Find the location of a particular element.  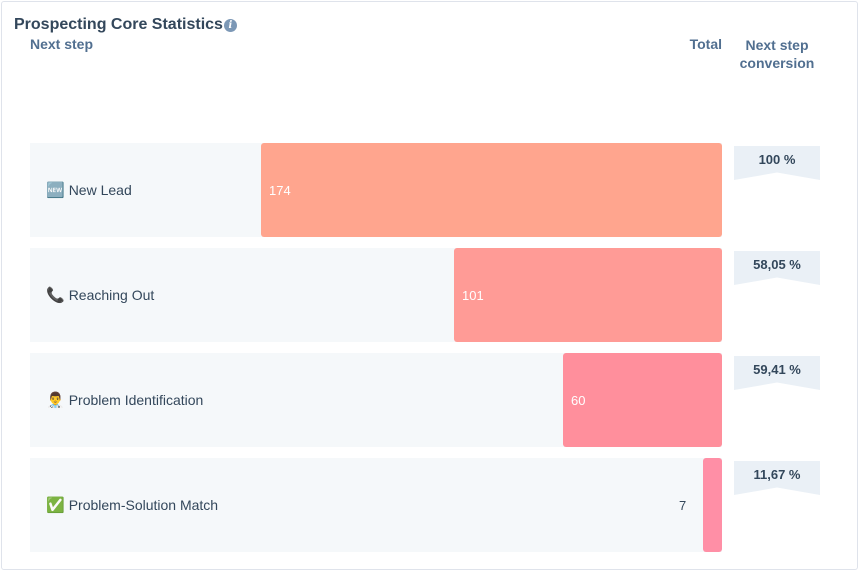

funnel-stage-name: New Lead is located at coordinates (100, 190).